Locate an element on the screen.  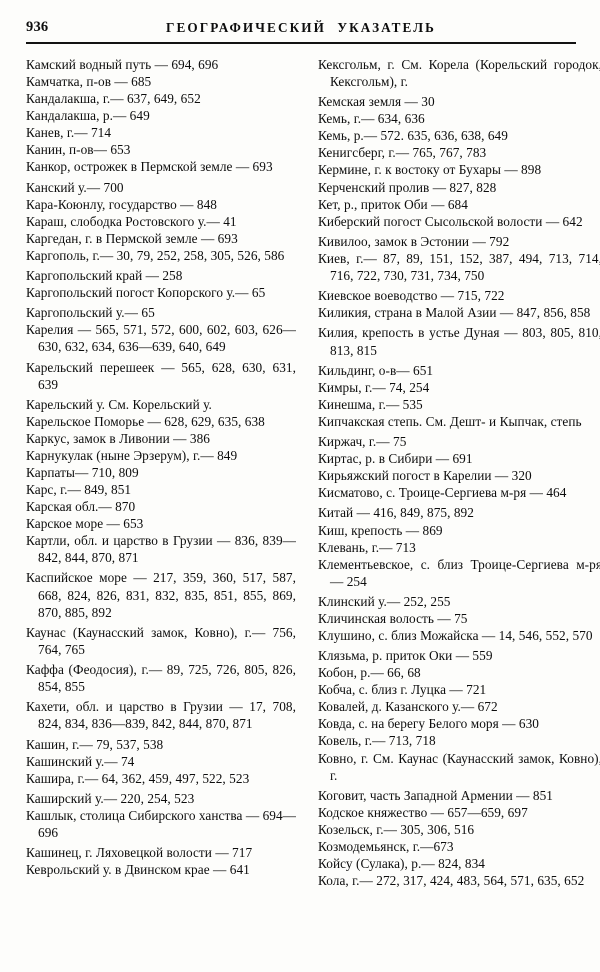
running-head: 936 ГЕОГРАФИЧЕСКИЙ УКАЗАТЕЛЬ is located at coordinates (301, 28).